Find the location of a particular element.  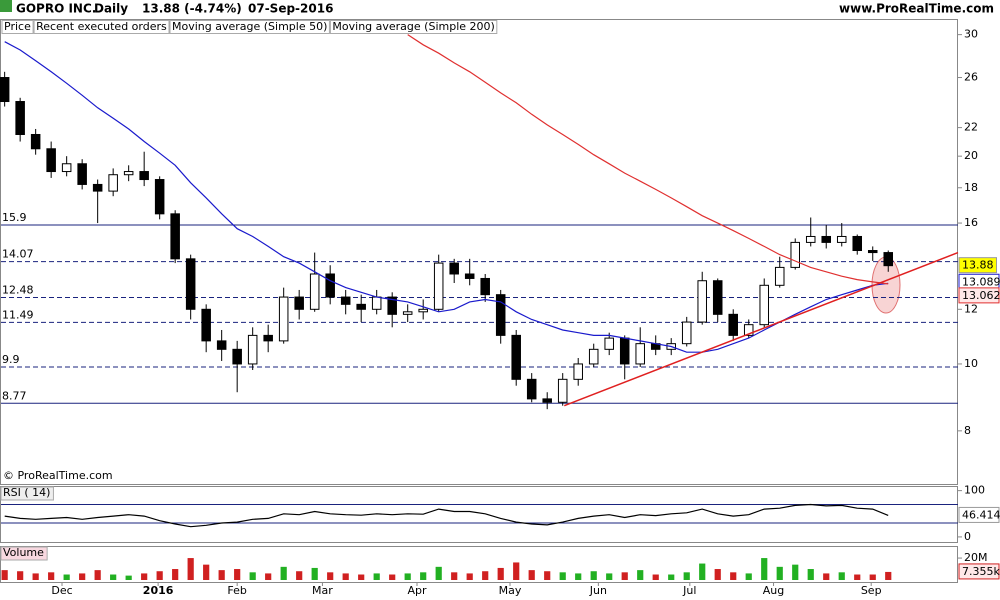

x-tick-label: 2016 is located at coordinates (158, 590).